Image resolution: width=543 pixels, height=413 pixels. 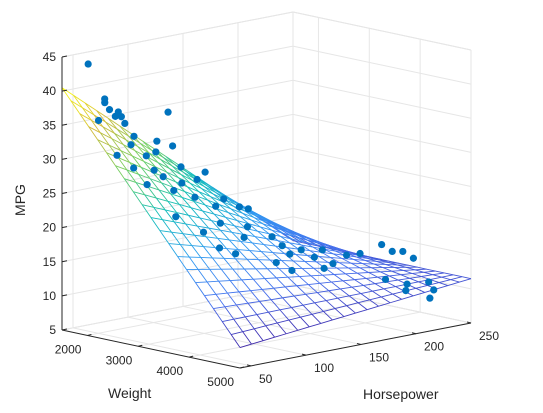 I want to click on z-tick-mark, so click(x=64, y=193).